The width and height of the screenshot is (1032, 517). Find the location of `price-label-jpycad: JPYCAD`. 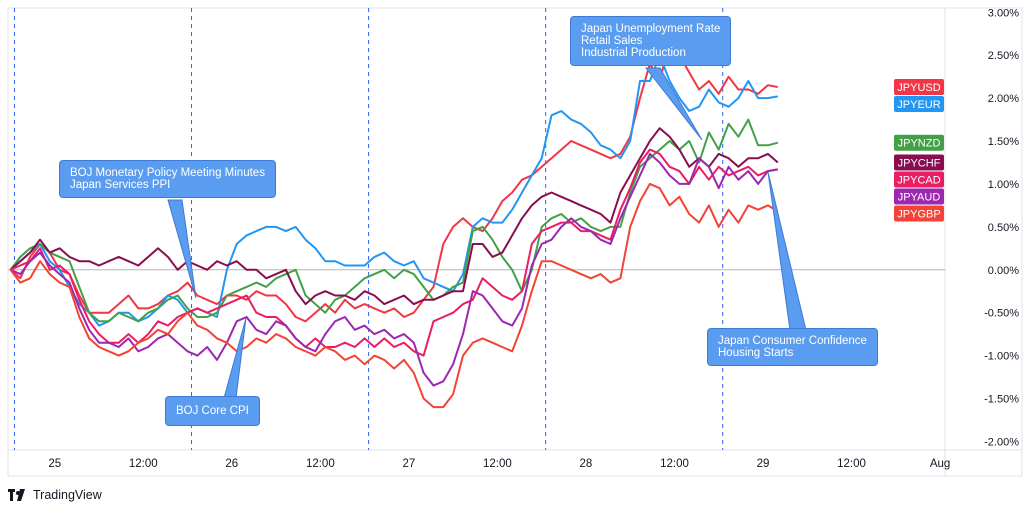

price-label-jpycad: JPYCAD is located at coordinates (919, 179).